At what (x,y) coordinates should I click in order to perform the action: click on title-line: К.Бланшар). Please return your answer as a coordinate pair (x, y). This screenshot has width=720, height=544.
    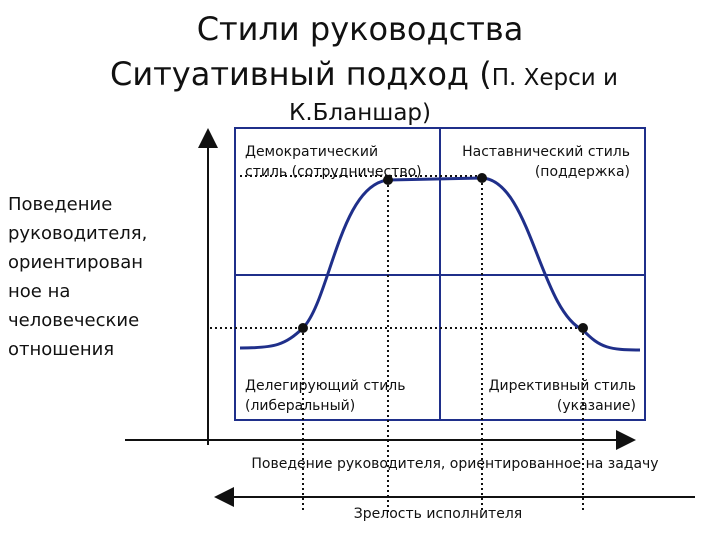
    Looking at the image, I should click on (360, 113).